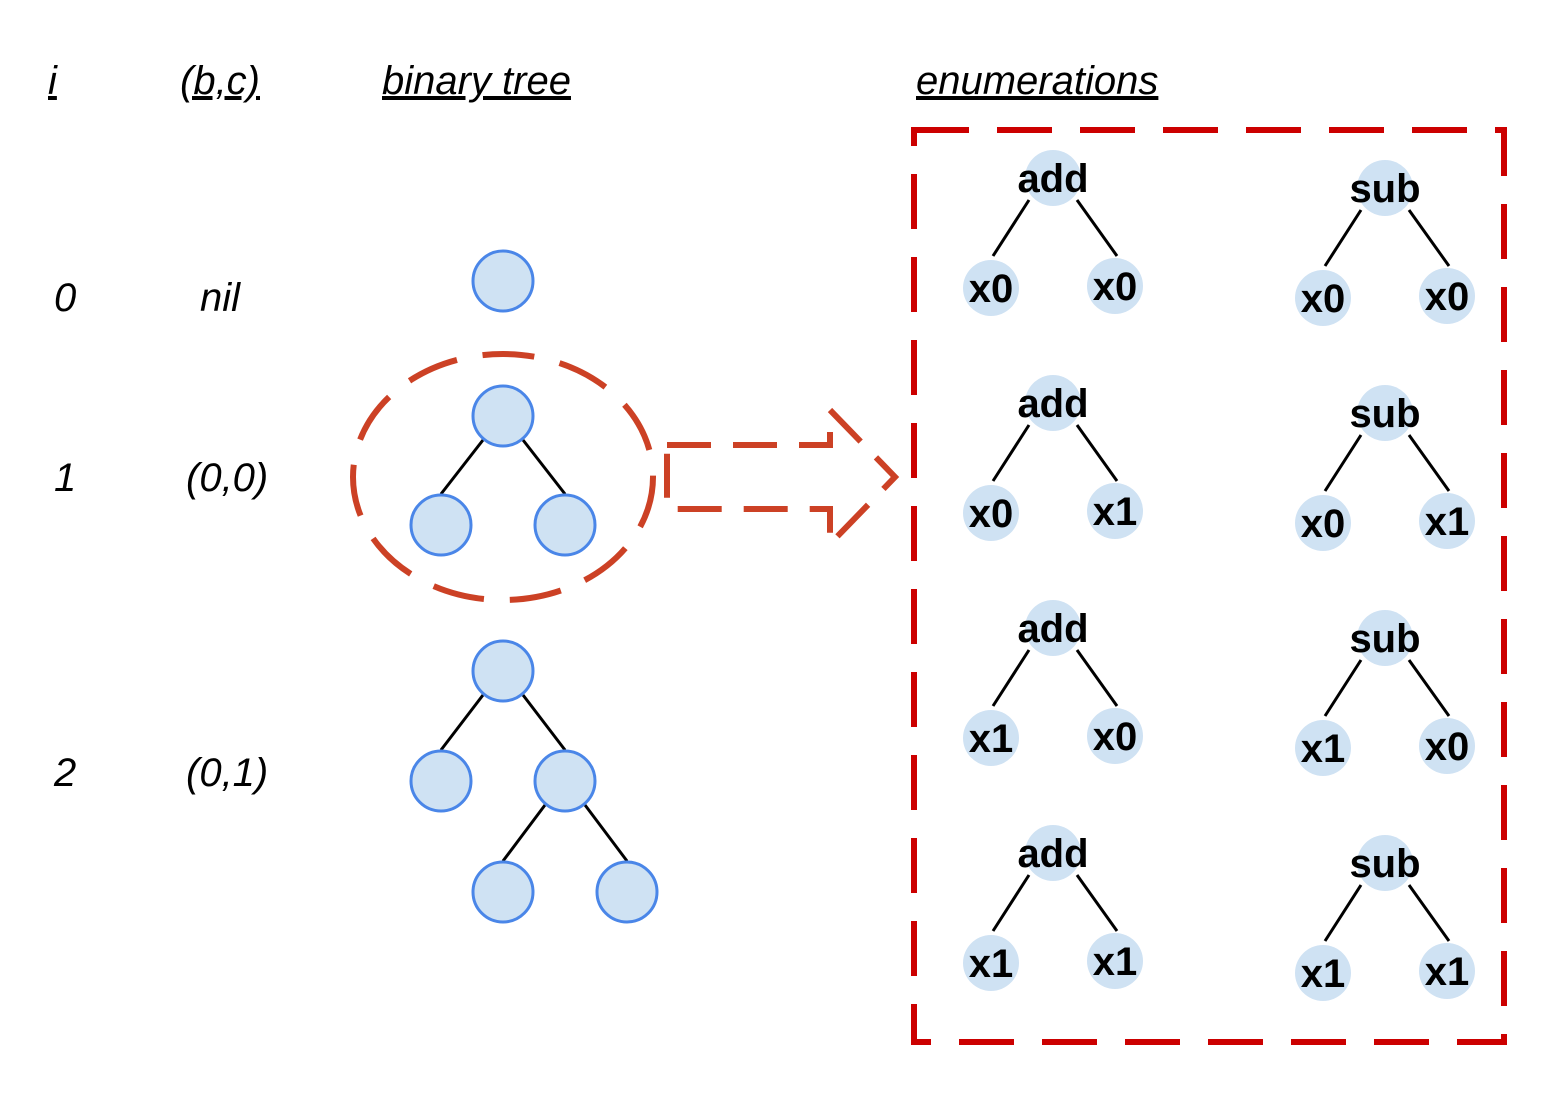 Image resolution: width=1544 pixels, height=1115 pixels. Describe the element at coordinates (1053, 233) in the screenshot. I see `enumeration-tree: add x0 x0` at that location.